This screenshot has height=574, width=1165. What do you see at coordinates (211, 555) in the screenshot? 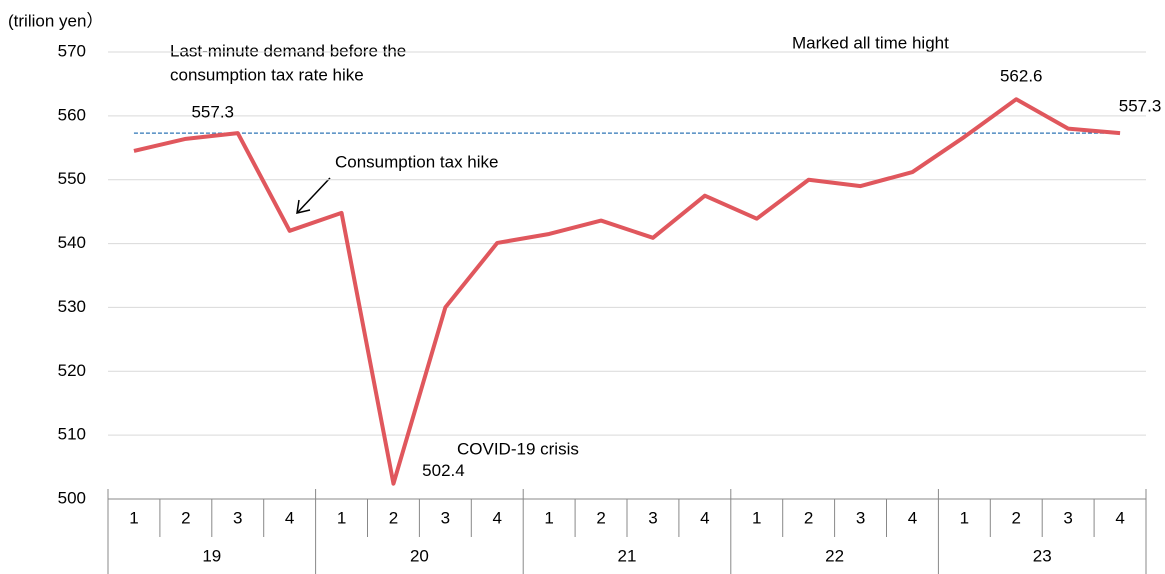
I see `x-group-label: 19` at bounding box center [211, 555].